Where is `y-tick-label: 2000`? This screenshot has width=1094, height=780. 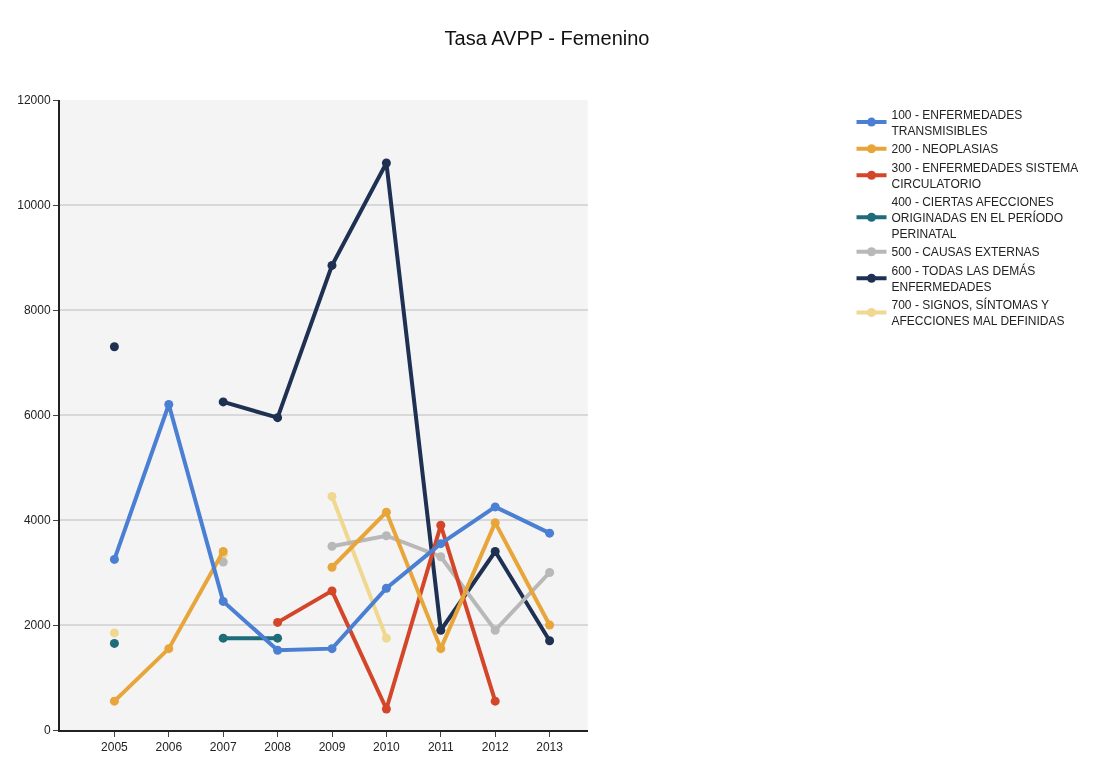
y-tick-label: 2000 is located at coordinates (37, 625).